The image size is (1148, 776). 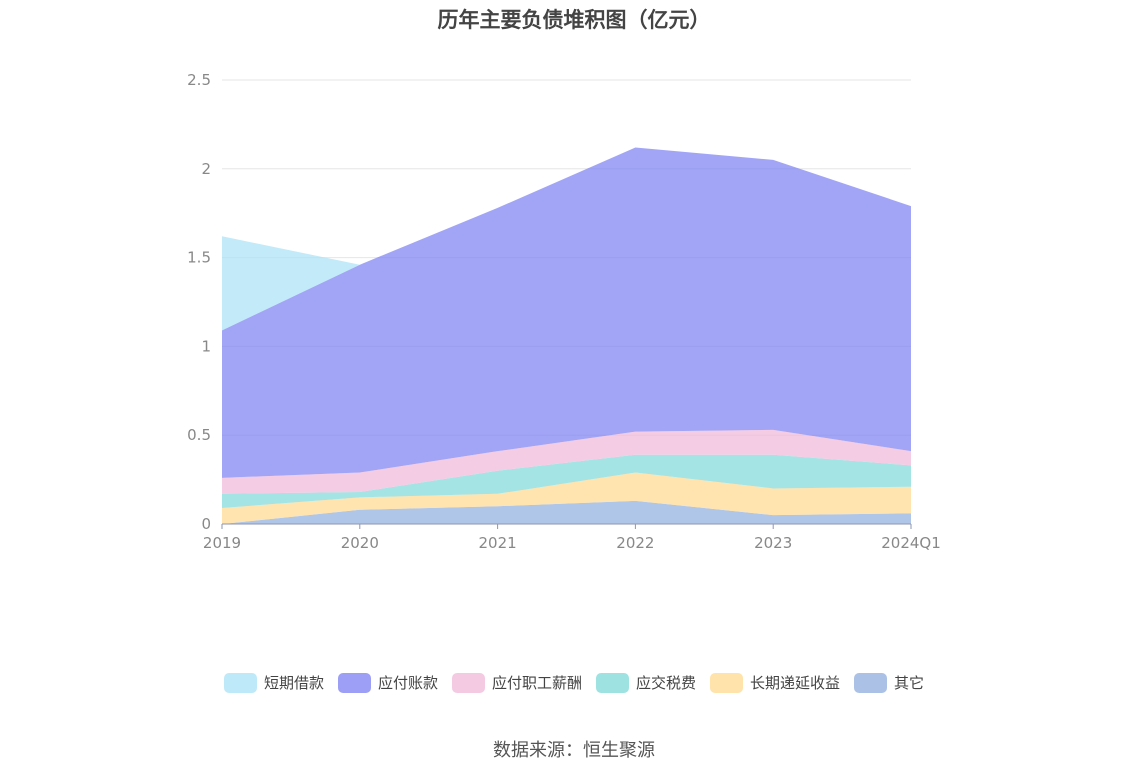 I want to click on area-其它, so click(x=566, y=512).